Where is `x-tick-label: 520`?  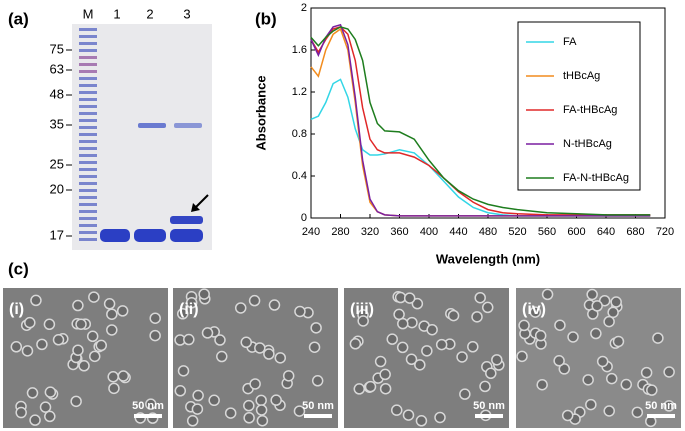 x-tick-label: 520 is located at coordinates (517, 232).